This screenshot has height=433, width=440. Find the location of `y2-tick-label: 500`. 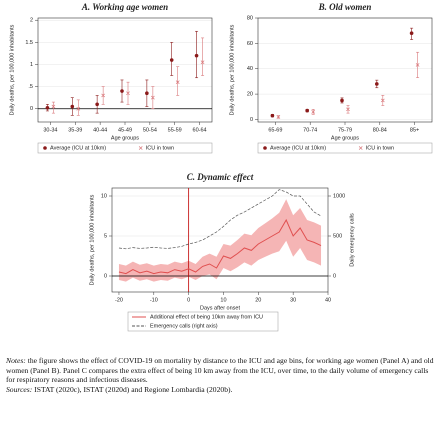

y2-tick-label: 500 is located at coordinates (337, 236).